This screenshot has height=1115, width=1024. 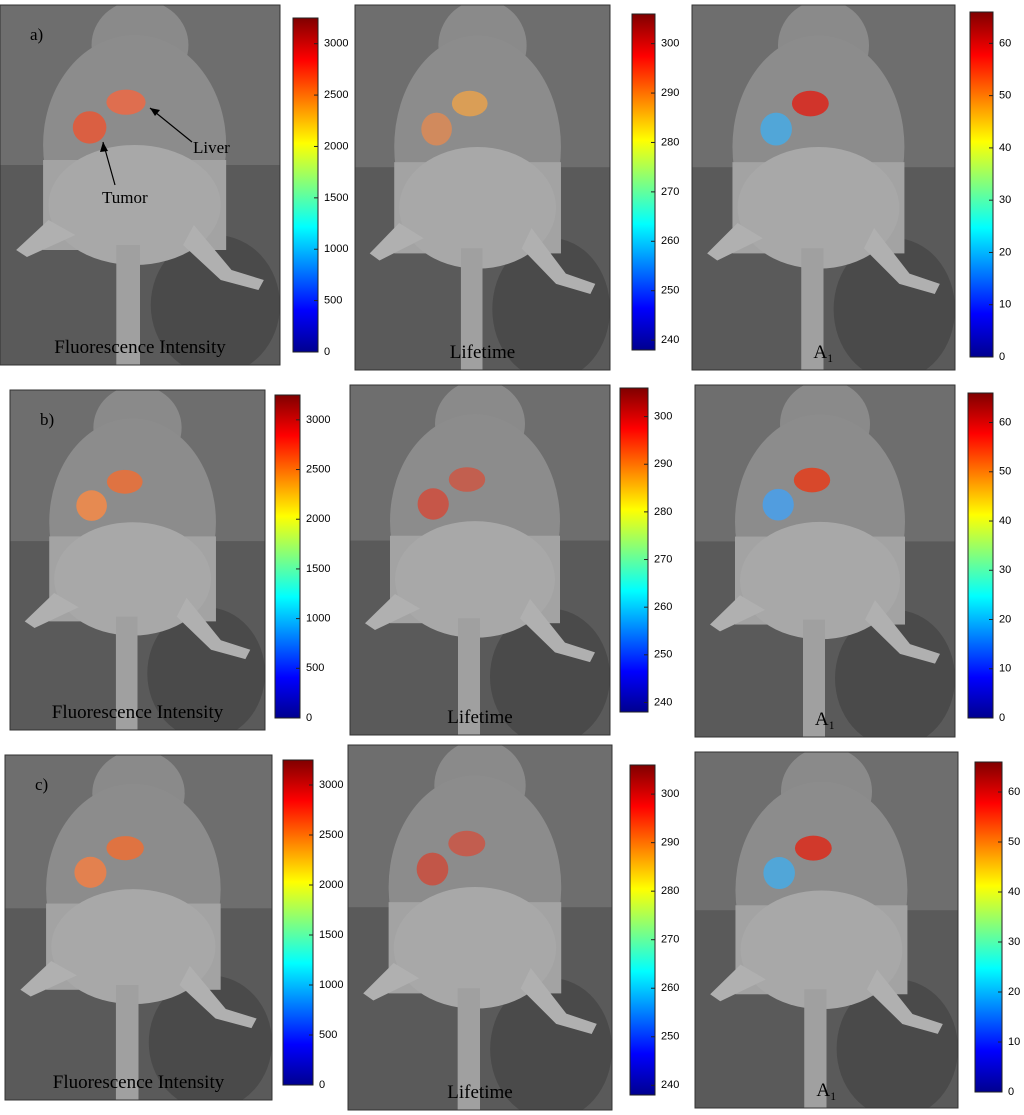 What do you see at coordinates (211, 147) in the screenshot?
I see `annotation: Liver` at bounding box center [211, 147].